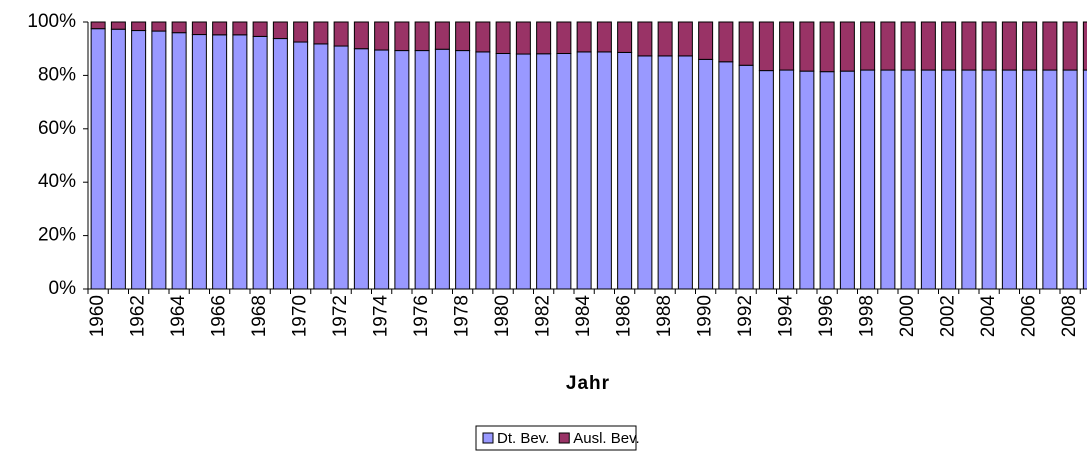 This screenshot has width=1087, height=453. Describe the element at coordinates (219, 316) in the screenshot. I see `x-tick-label: 1966` at that location.